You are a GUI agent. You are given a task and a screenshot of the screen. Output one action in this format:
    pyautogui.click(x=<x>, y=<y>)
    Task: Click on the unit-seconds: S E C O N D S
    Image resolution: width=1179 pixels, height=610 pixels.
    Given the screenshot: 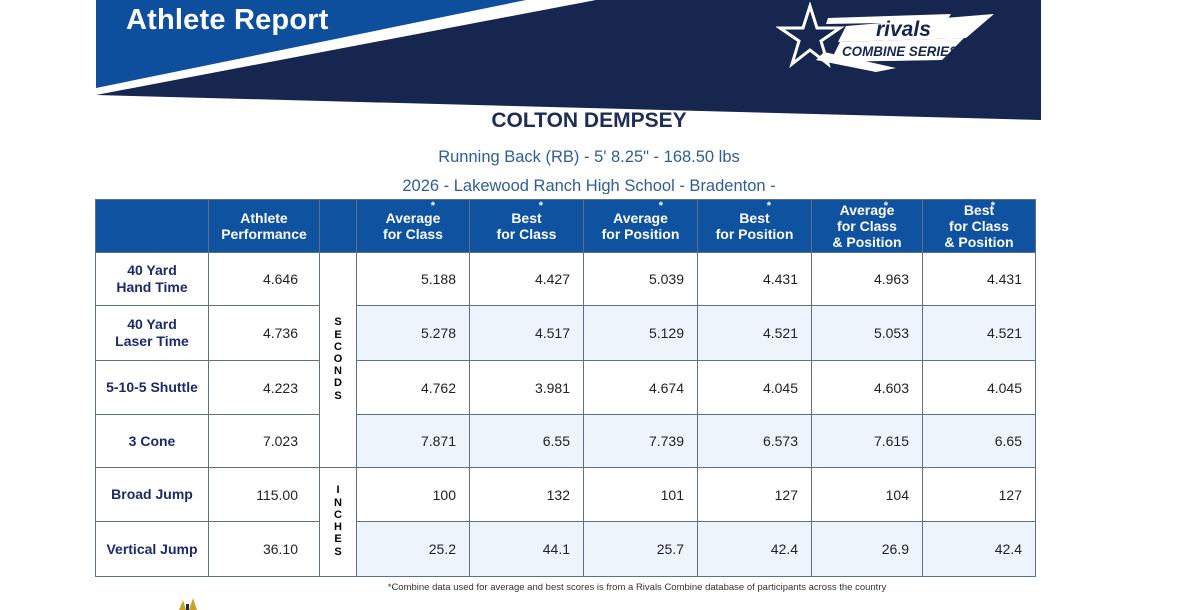 What is the action you would take?
    pyautogui.click(x=338, y=360)
    